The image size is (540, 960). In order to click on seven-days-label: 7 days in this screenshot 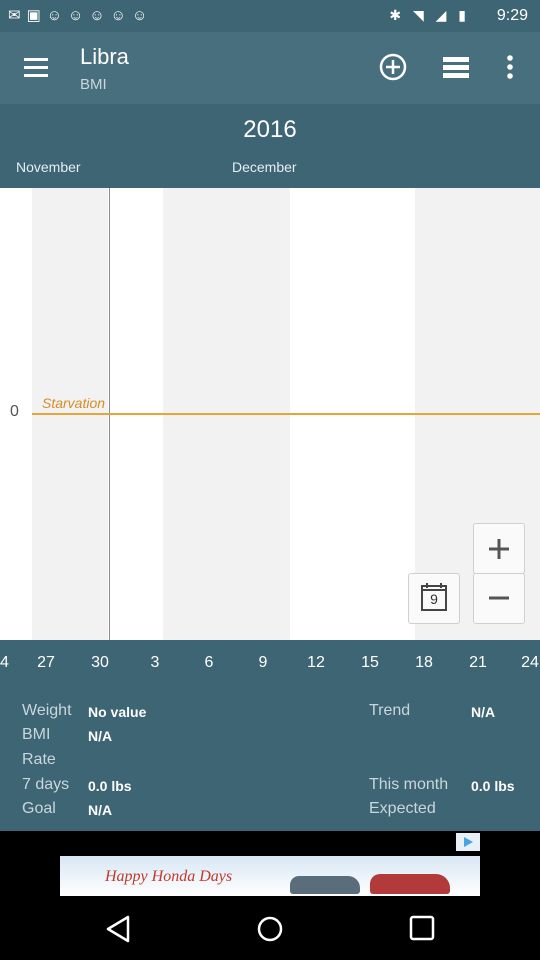, I will do `click(46, 784)`.